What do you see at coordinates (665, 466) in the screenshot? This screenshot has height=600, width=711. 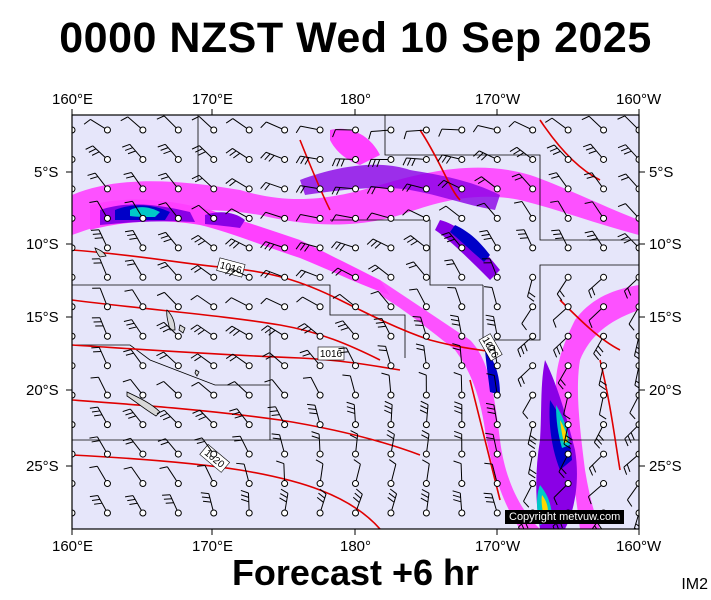 I see `right-lat-label: 25°S` at bounding box center [665, 466].